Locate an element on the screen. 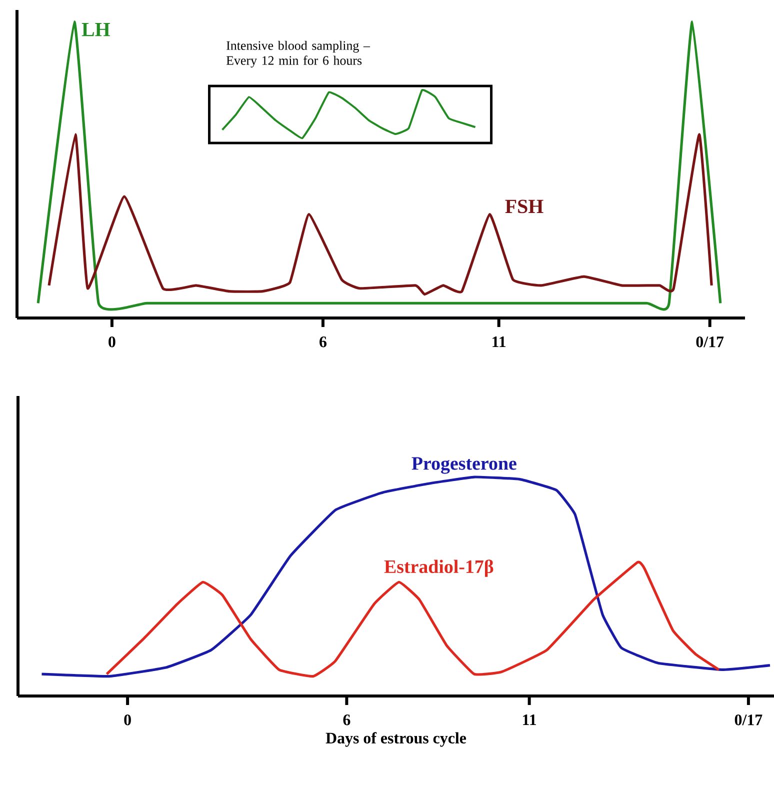  series-label: Progesterone is located at coordinates (464, 465).